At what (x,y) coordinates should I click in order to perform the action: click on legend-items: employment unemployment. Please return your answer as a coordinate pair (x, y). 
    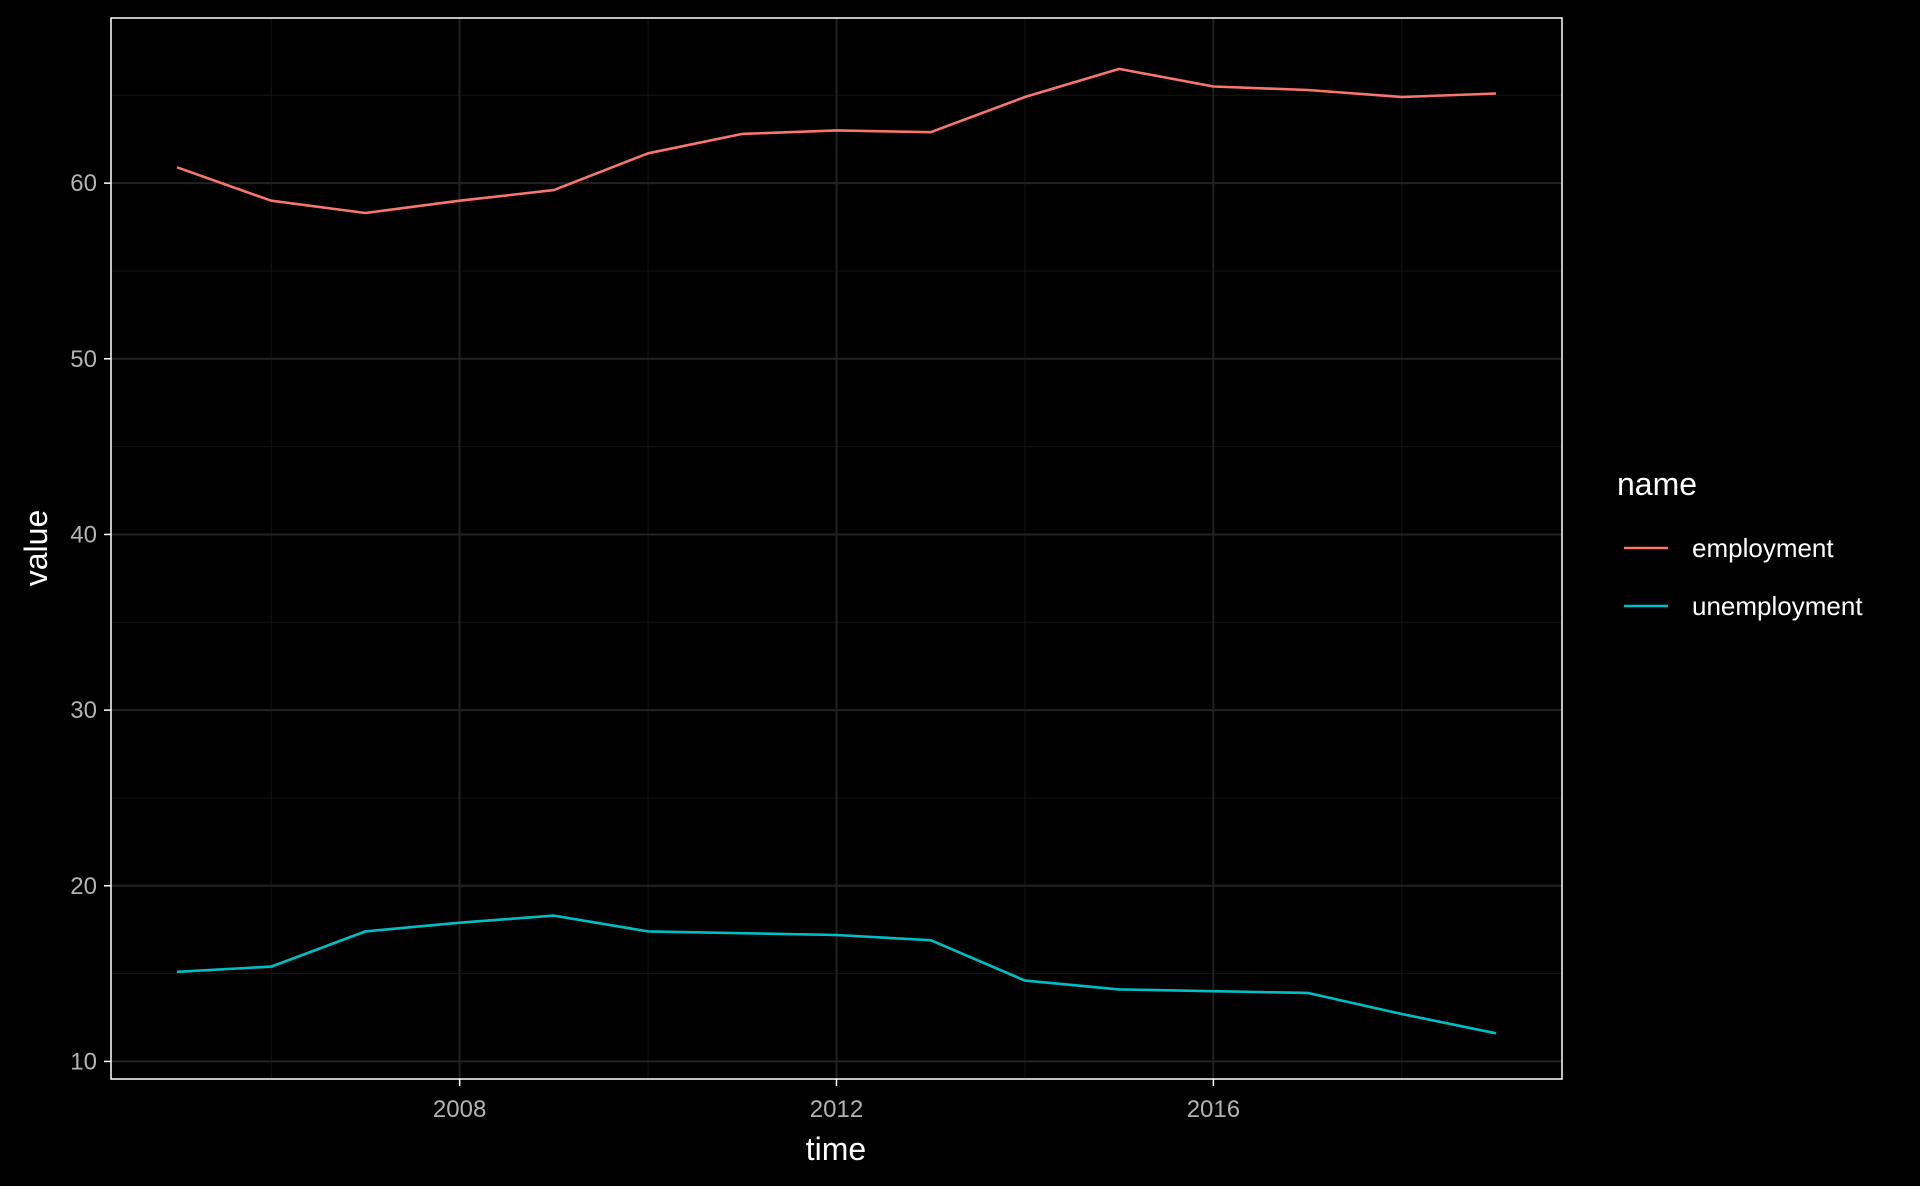
    Looking at the image, I should click on (1743, 577).